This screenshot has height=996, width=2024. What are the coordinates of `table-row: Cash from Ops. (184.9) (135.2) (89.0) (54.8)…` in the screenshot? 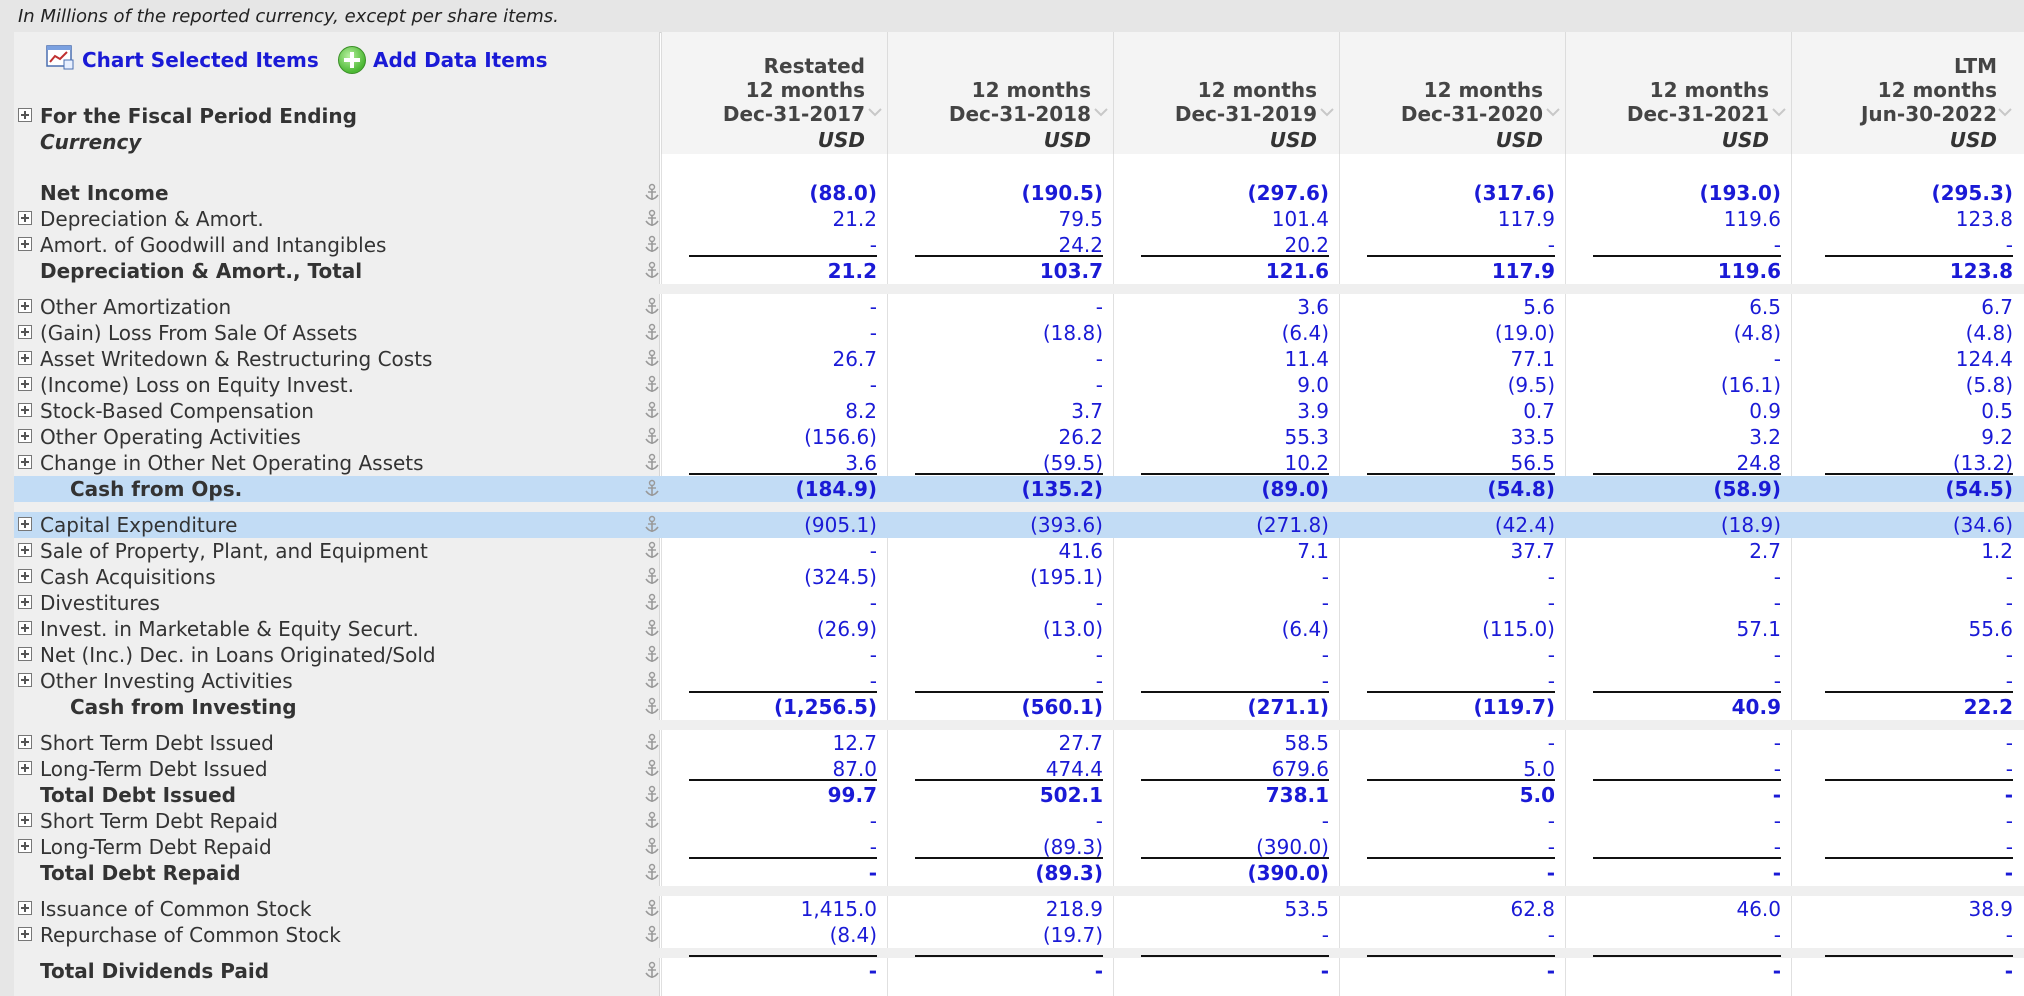 It's located at (1019, 487).